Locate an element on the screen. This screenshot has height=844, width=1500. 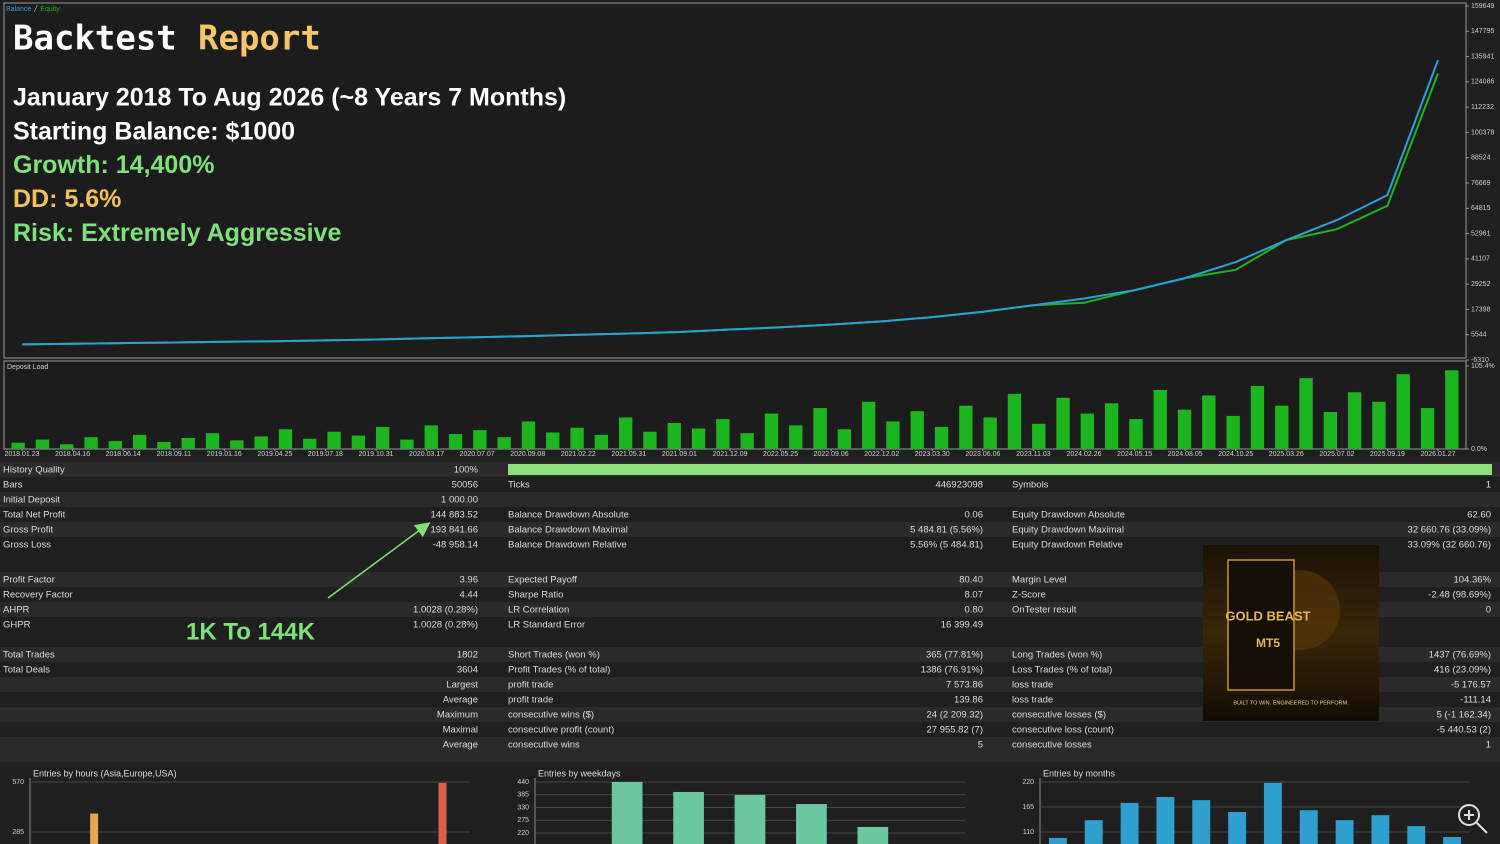
stat-label: consecutive wins ($) is located at coordinates (551, 715).